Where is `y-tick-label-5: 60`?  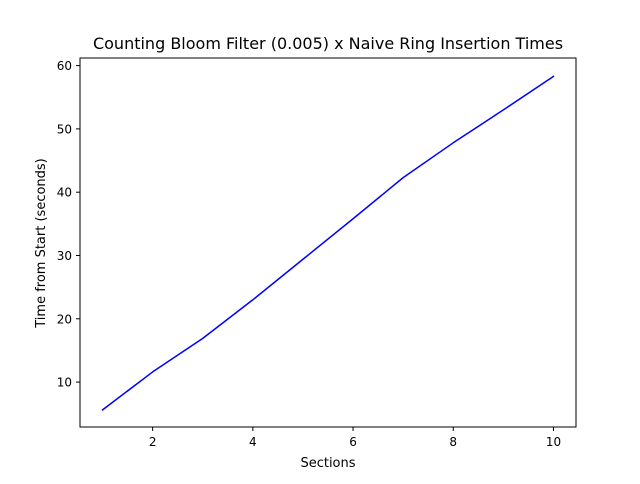
y-tick-label-5: 60 is located at coordinates (64, 66).